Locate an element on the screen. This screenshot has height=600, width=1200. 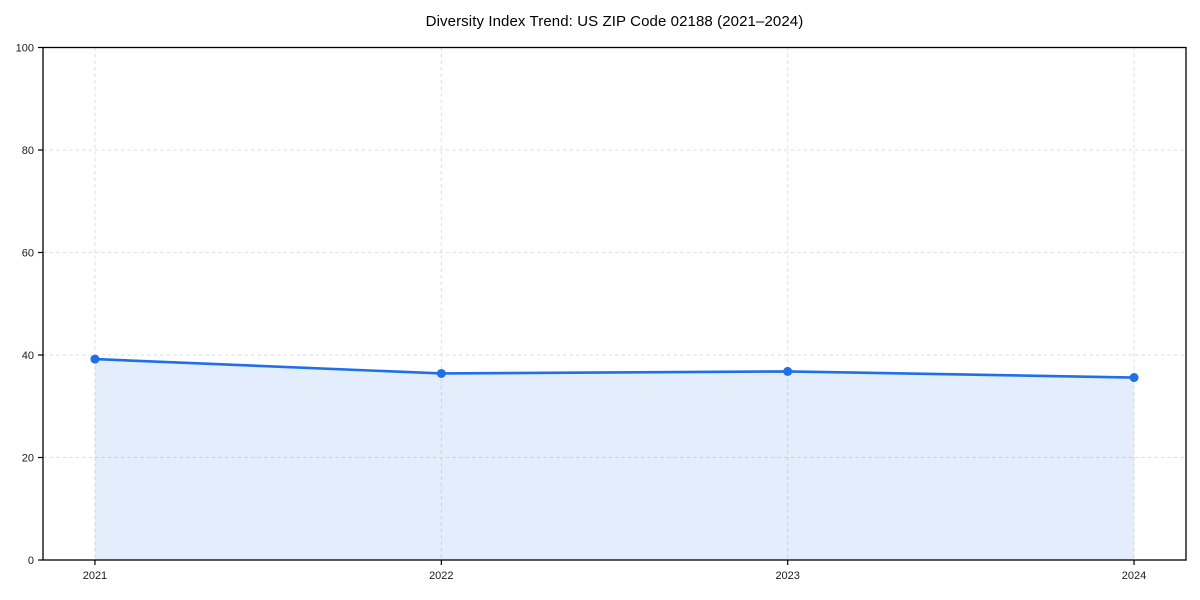
x-tick-label: 2023 is located at coordinates (787, 576).